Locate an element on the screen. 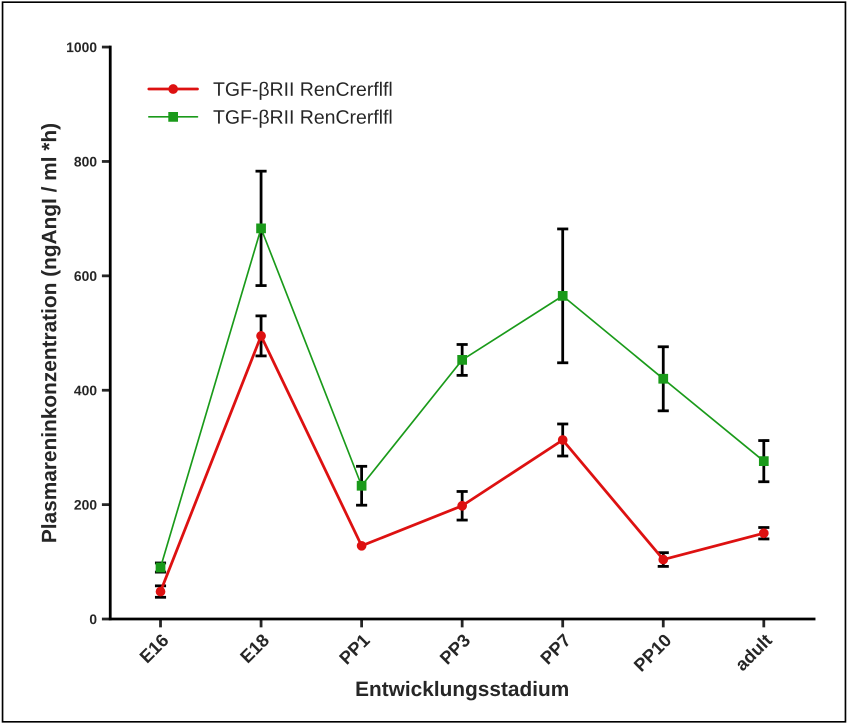 This screenshot has width=848, height=724. x-axis-title: Entwicklungsstadium is located at coordinates (462, 690).